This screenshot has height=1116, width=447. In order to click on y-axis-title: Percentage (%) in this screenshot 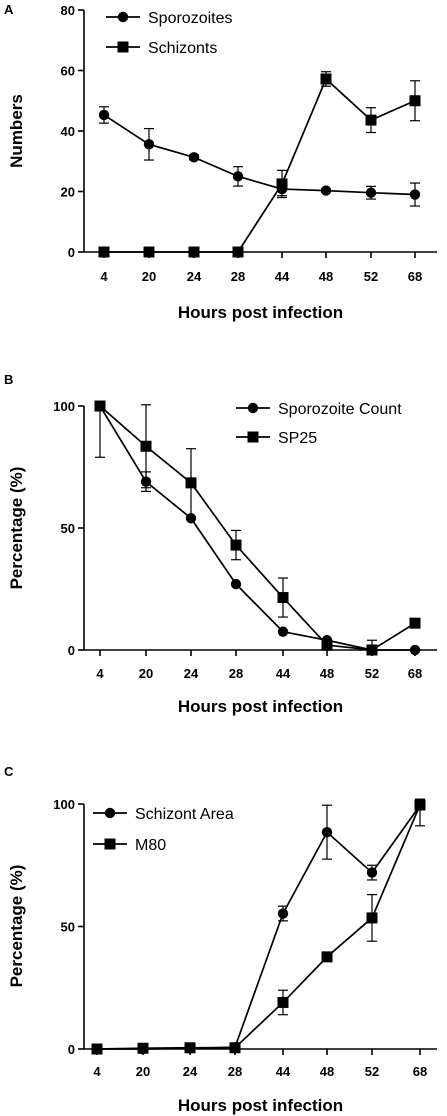, I will do `click(16, 926)`.